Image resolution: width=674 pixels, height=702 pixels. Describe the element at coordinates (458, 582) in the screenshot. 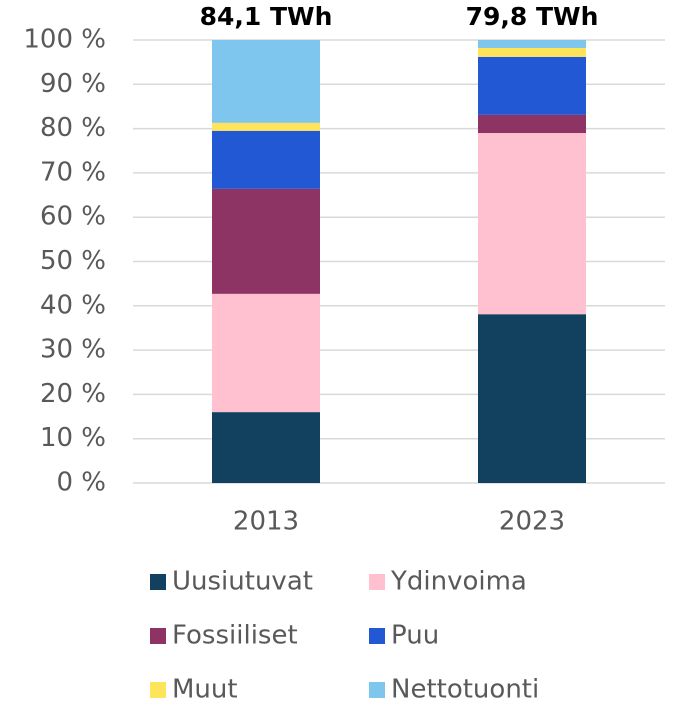

I see `legend-label: Ydinvoima` at that location.